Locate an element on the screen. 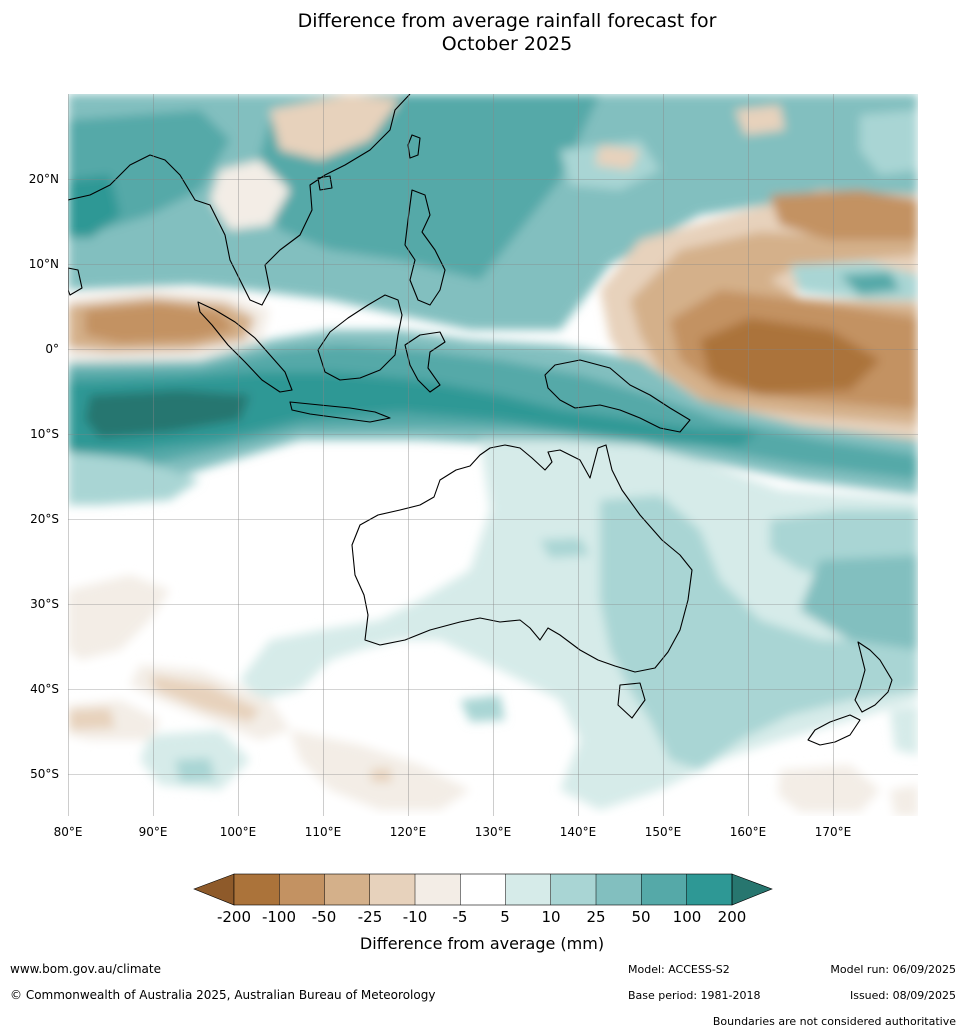 The height and width of the screenshot is (1035, 965). lon-label-130e: 130°E is located at coordinates (493, 832).